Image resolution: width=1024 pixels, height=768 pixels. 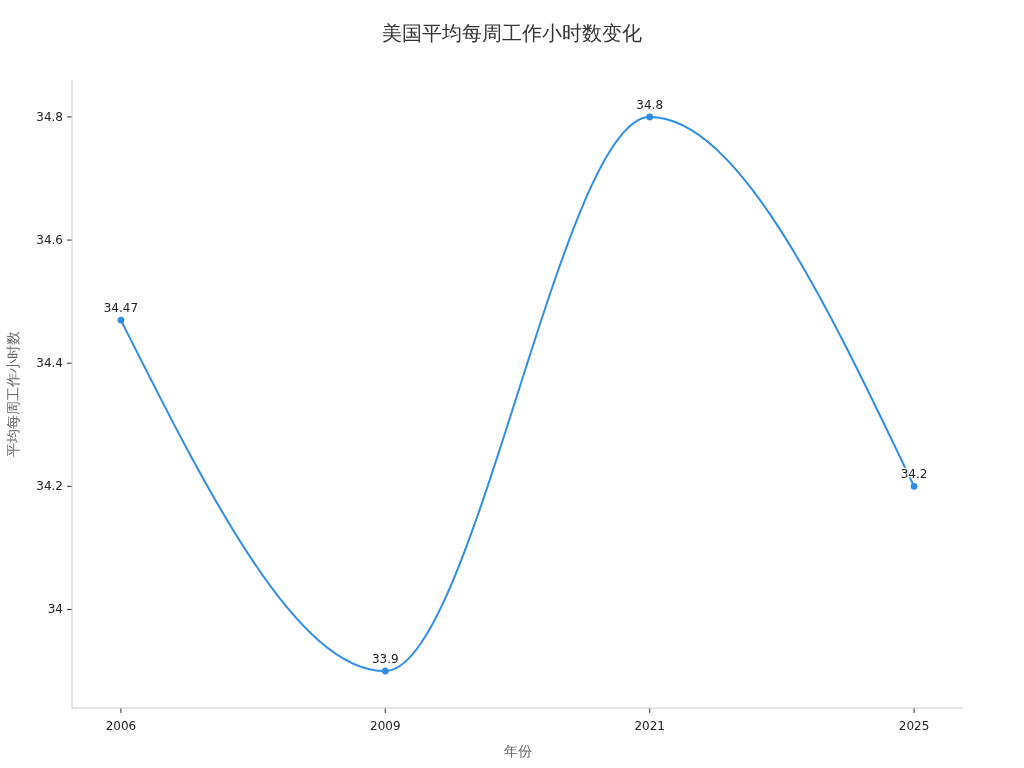 What do you see at coordinates (49, 240) in the screenshot?
I see `y-tick-label: 34.6` at bounding box center [49, 240].